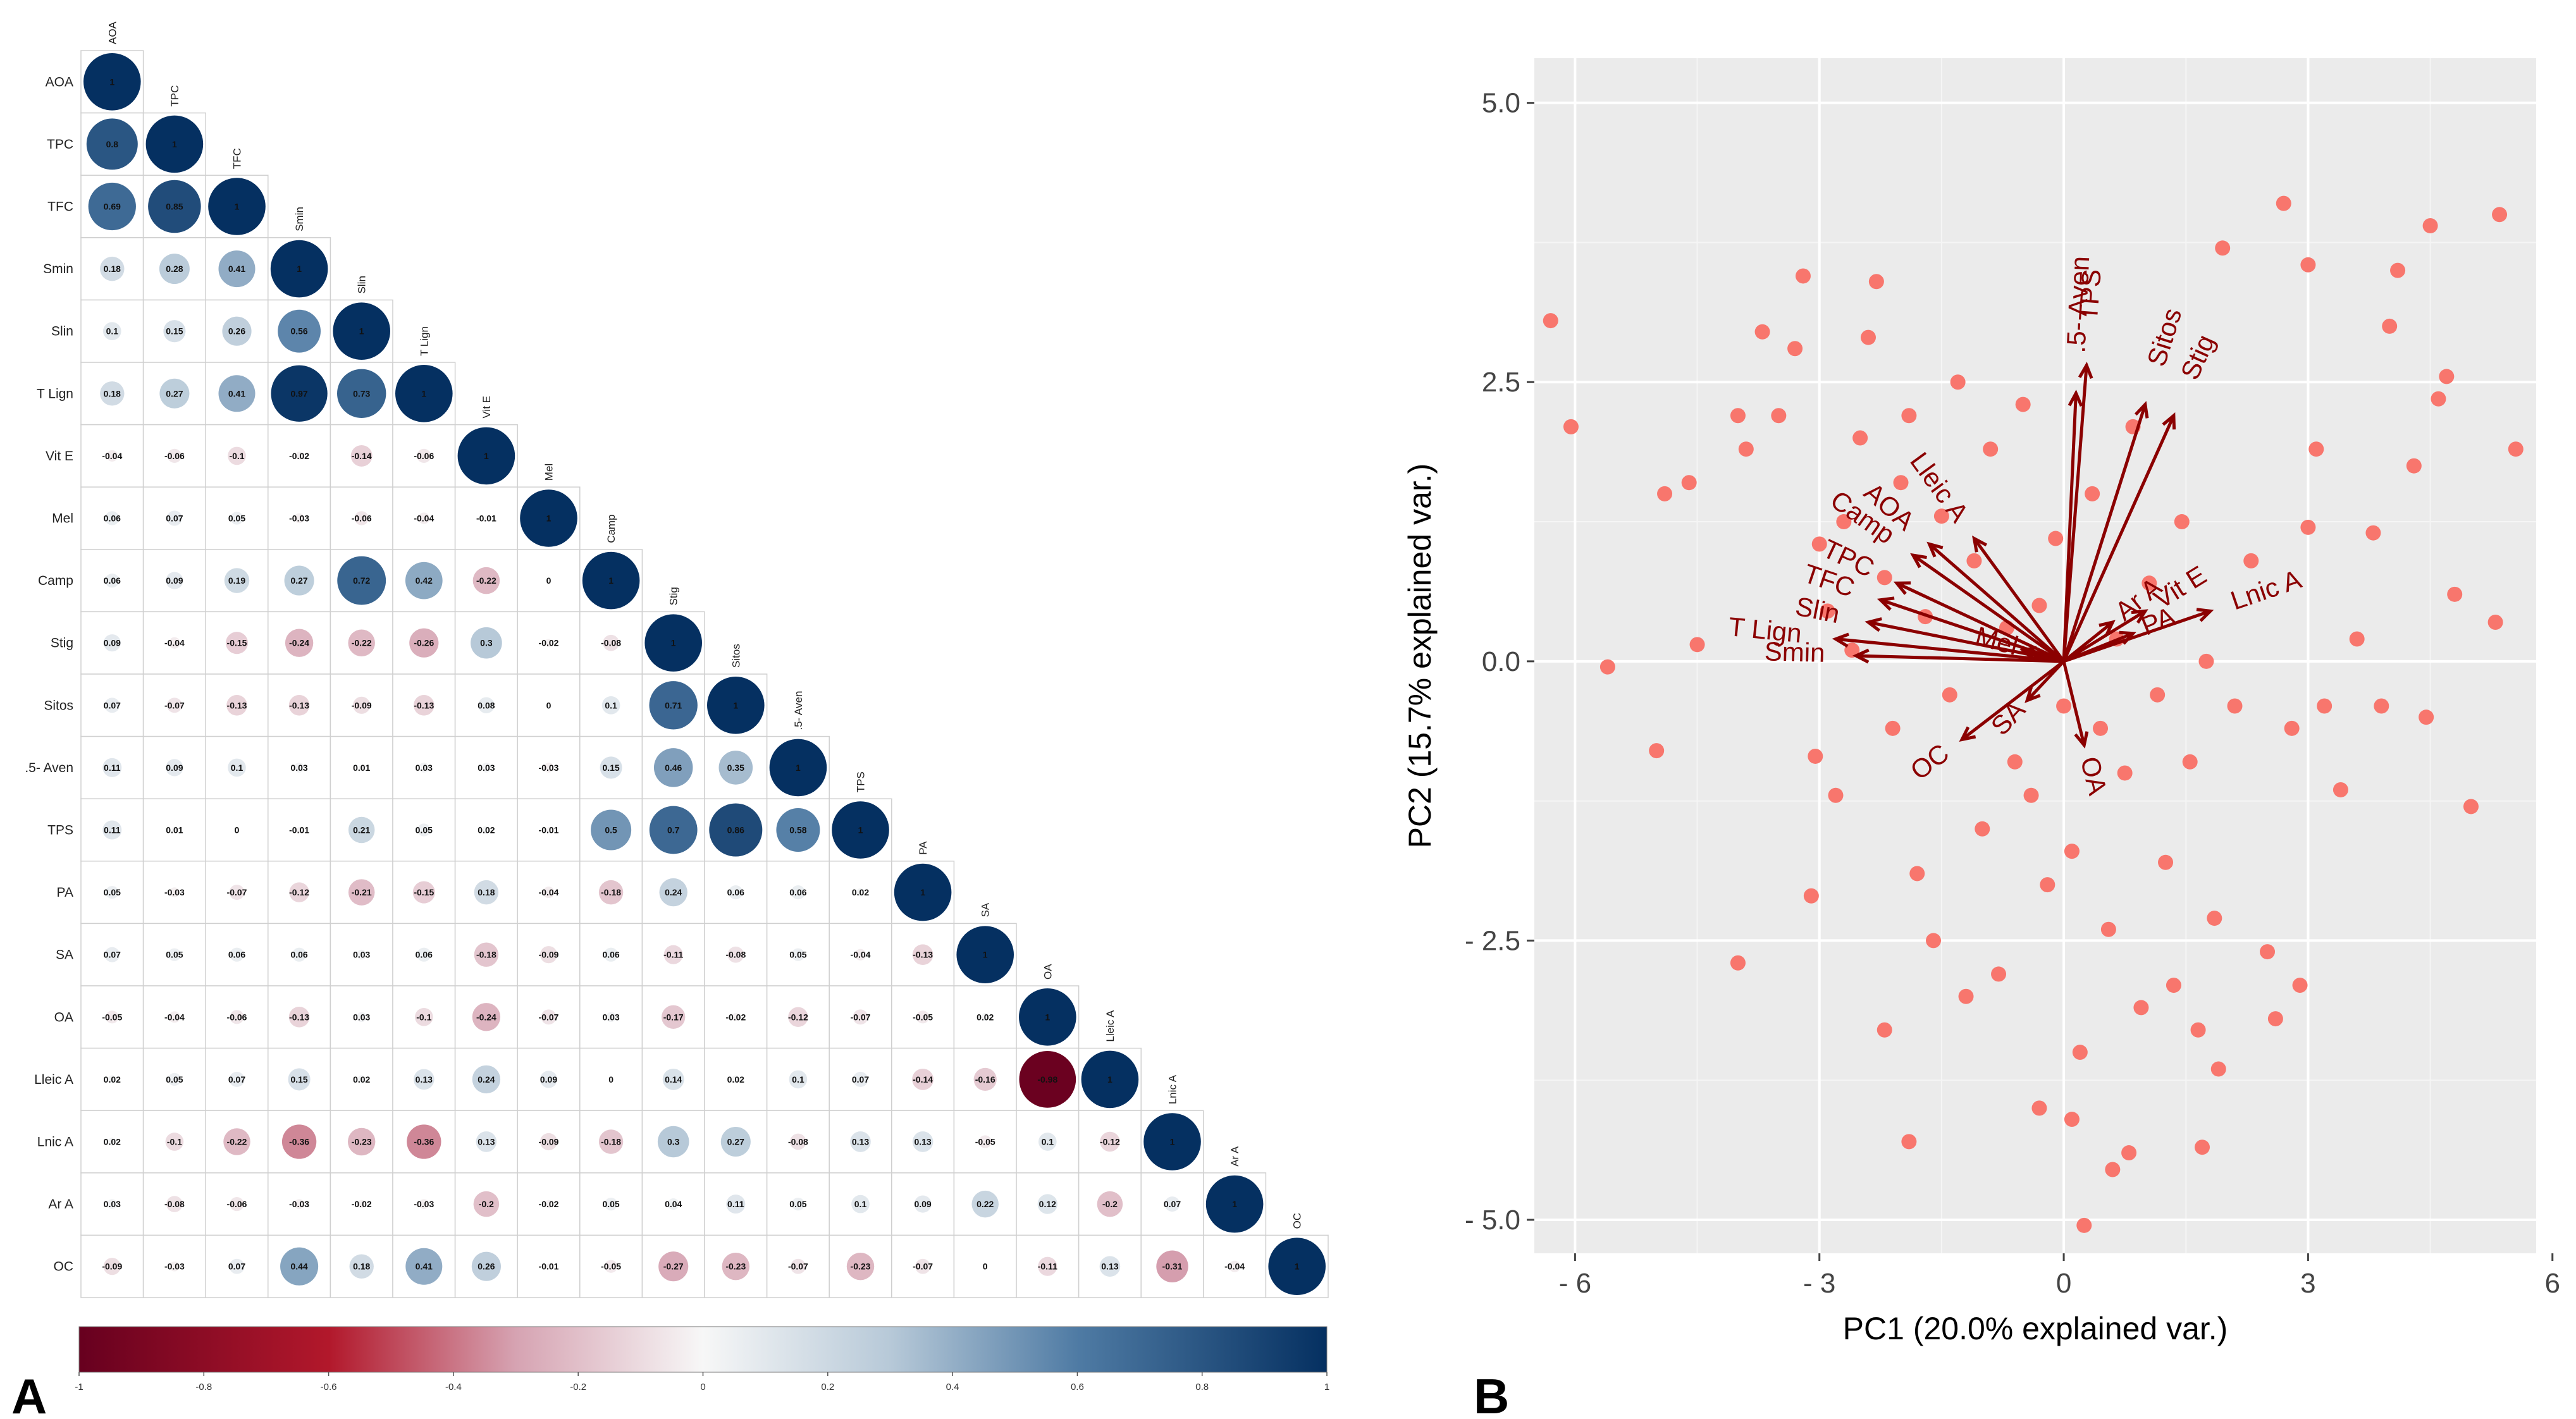 This screenshot has width=2576, height=1419. Describe the element at coordinates (1172, 1267) in the screenshot. I see `correlation-value: -0.31` at that location.